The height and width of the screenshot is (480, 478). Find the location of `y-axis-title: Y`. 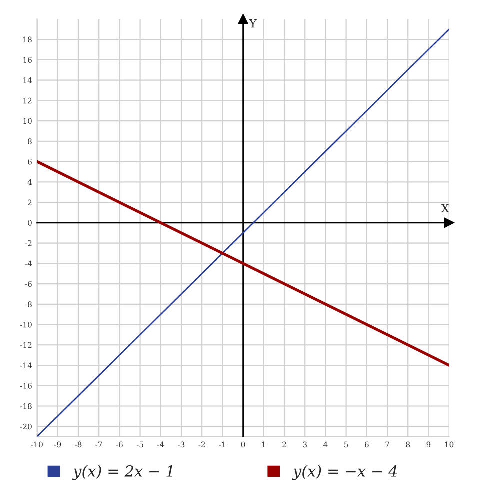

y-axis-title: Y is located at coordinates (253, 24).